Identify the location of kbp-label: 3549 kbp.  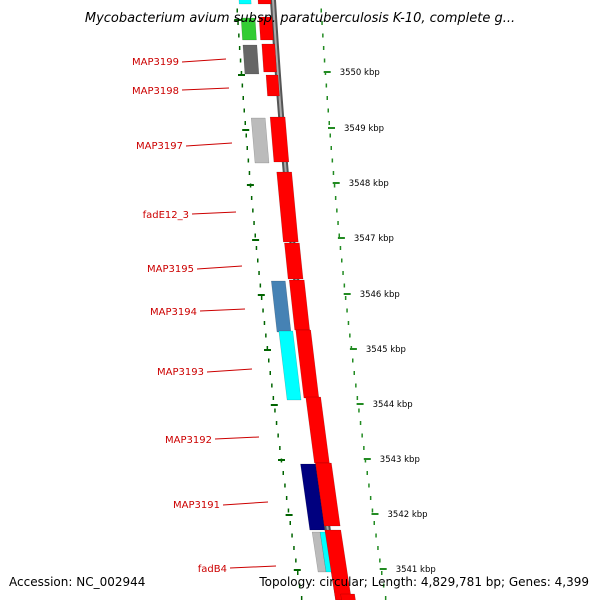
(364, 129).